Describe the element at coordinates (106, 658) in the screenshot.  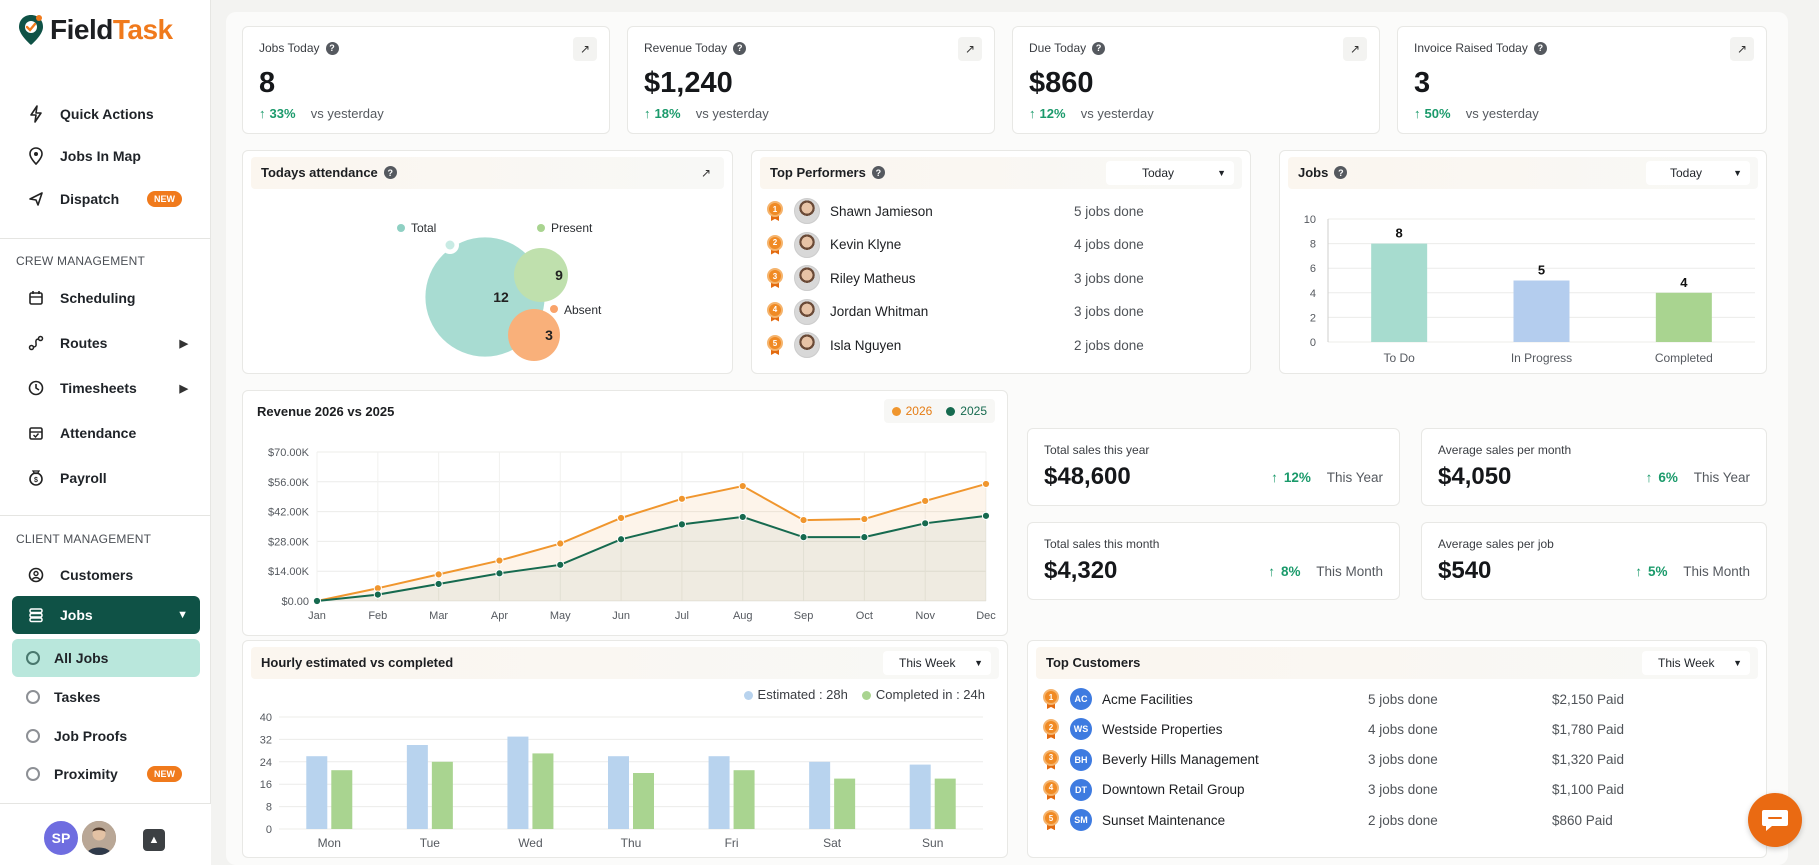
I see `nav-all-jobs: All Jobs` at that location.